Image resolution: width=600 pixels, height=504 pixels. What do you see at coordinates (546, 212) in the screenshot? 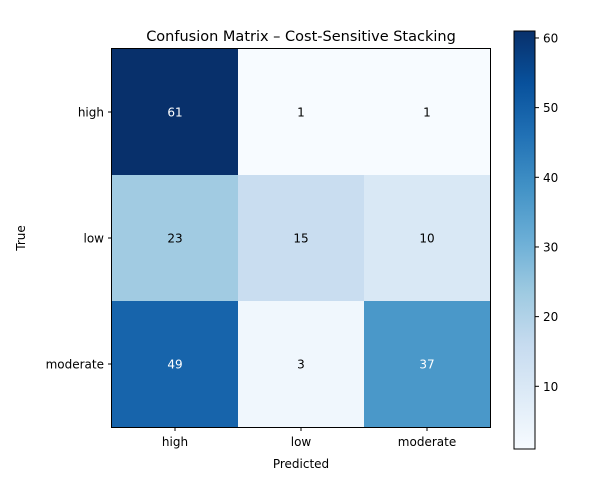
I see `colorbar-ticks: 10 20 30 40 50 60` at bounding box center [546, 212].